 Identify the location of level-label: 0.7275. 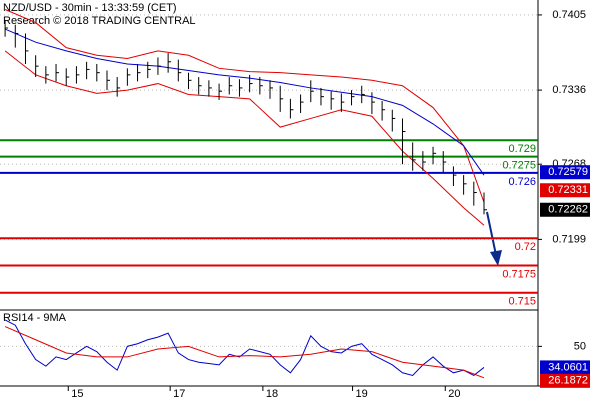
(519, 165).